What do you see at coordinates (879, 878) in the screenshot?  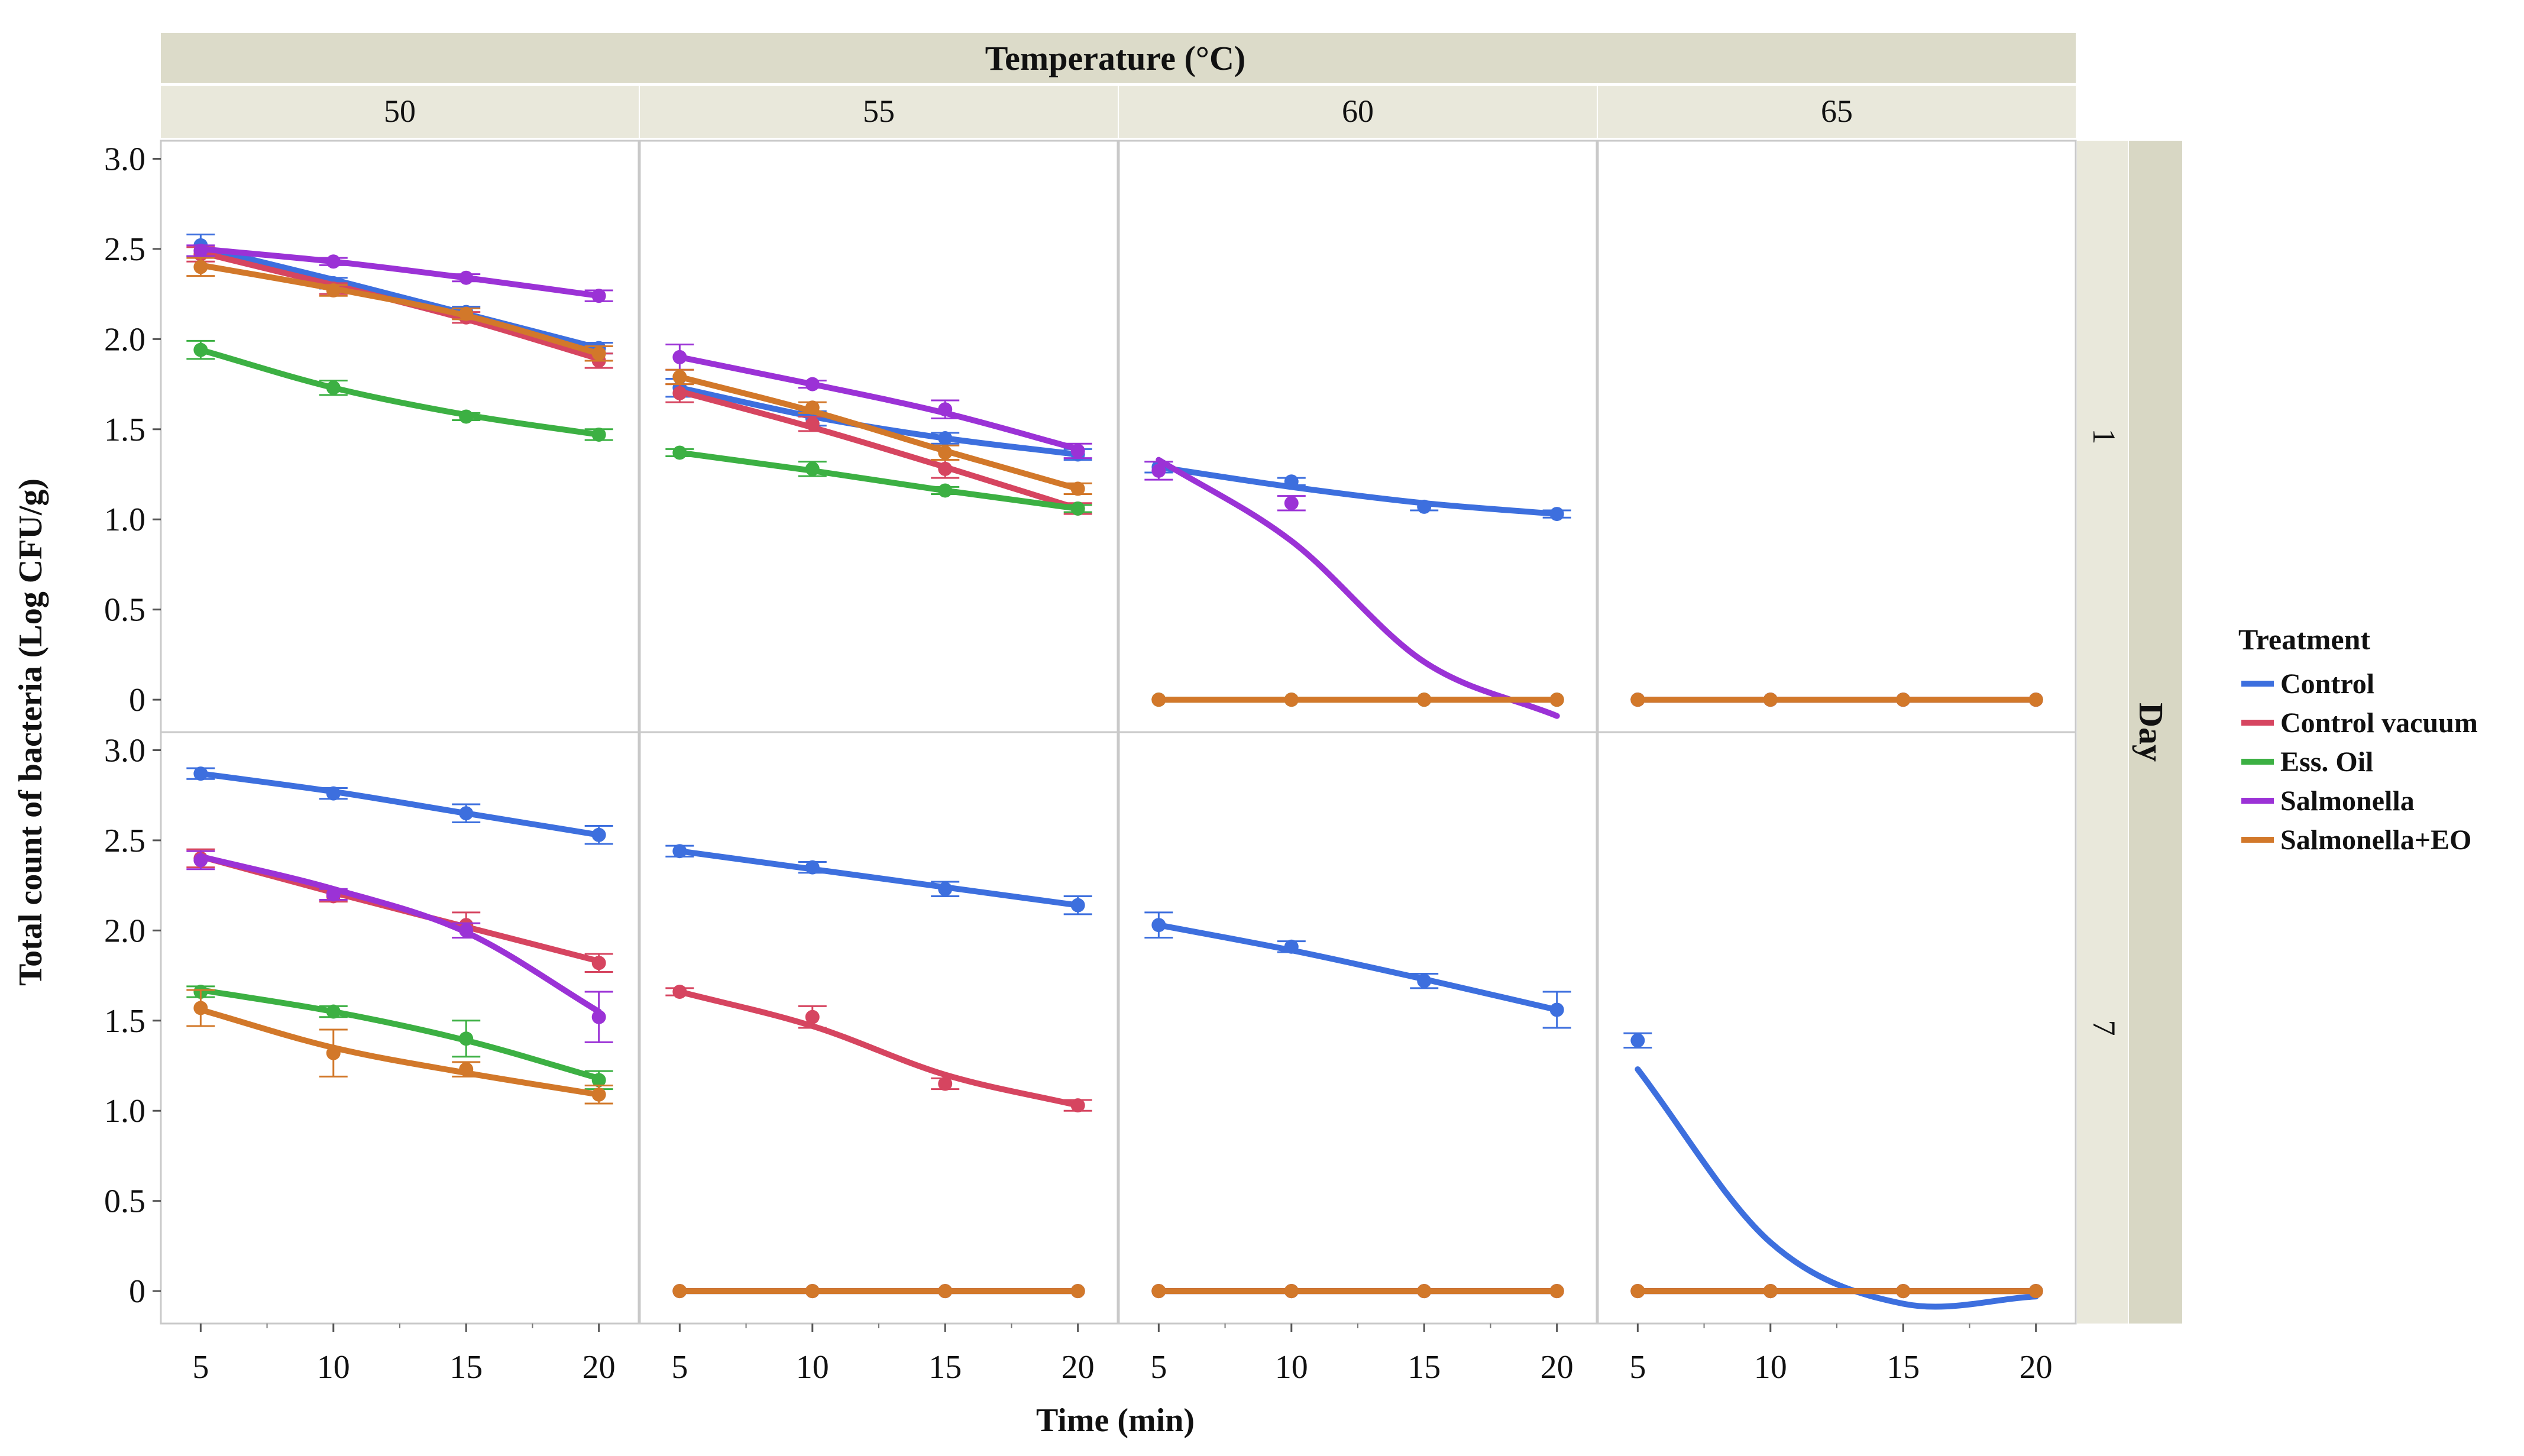 I see `fit-line-control` at bounding box center [879, 878].